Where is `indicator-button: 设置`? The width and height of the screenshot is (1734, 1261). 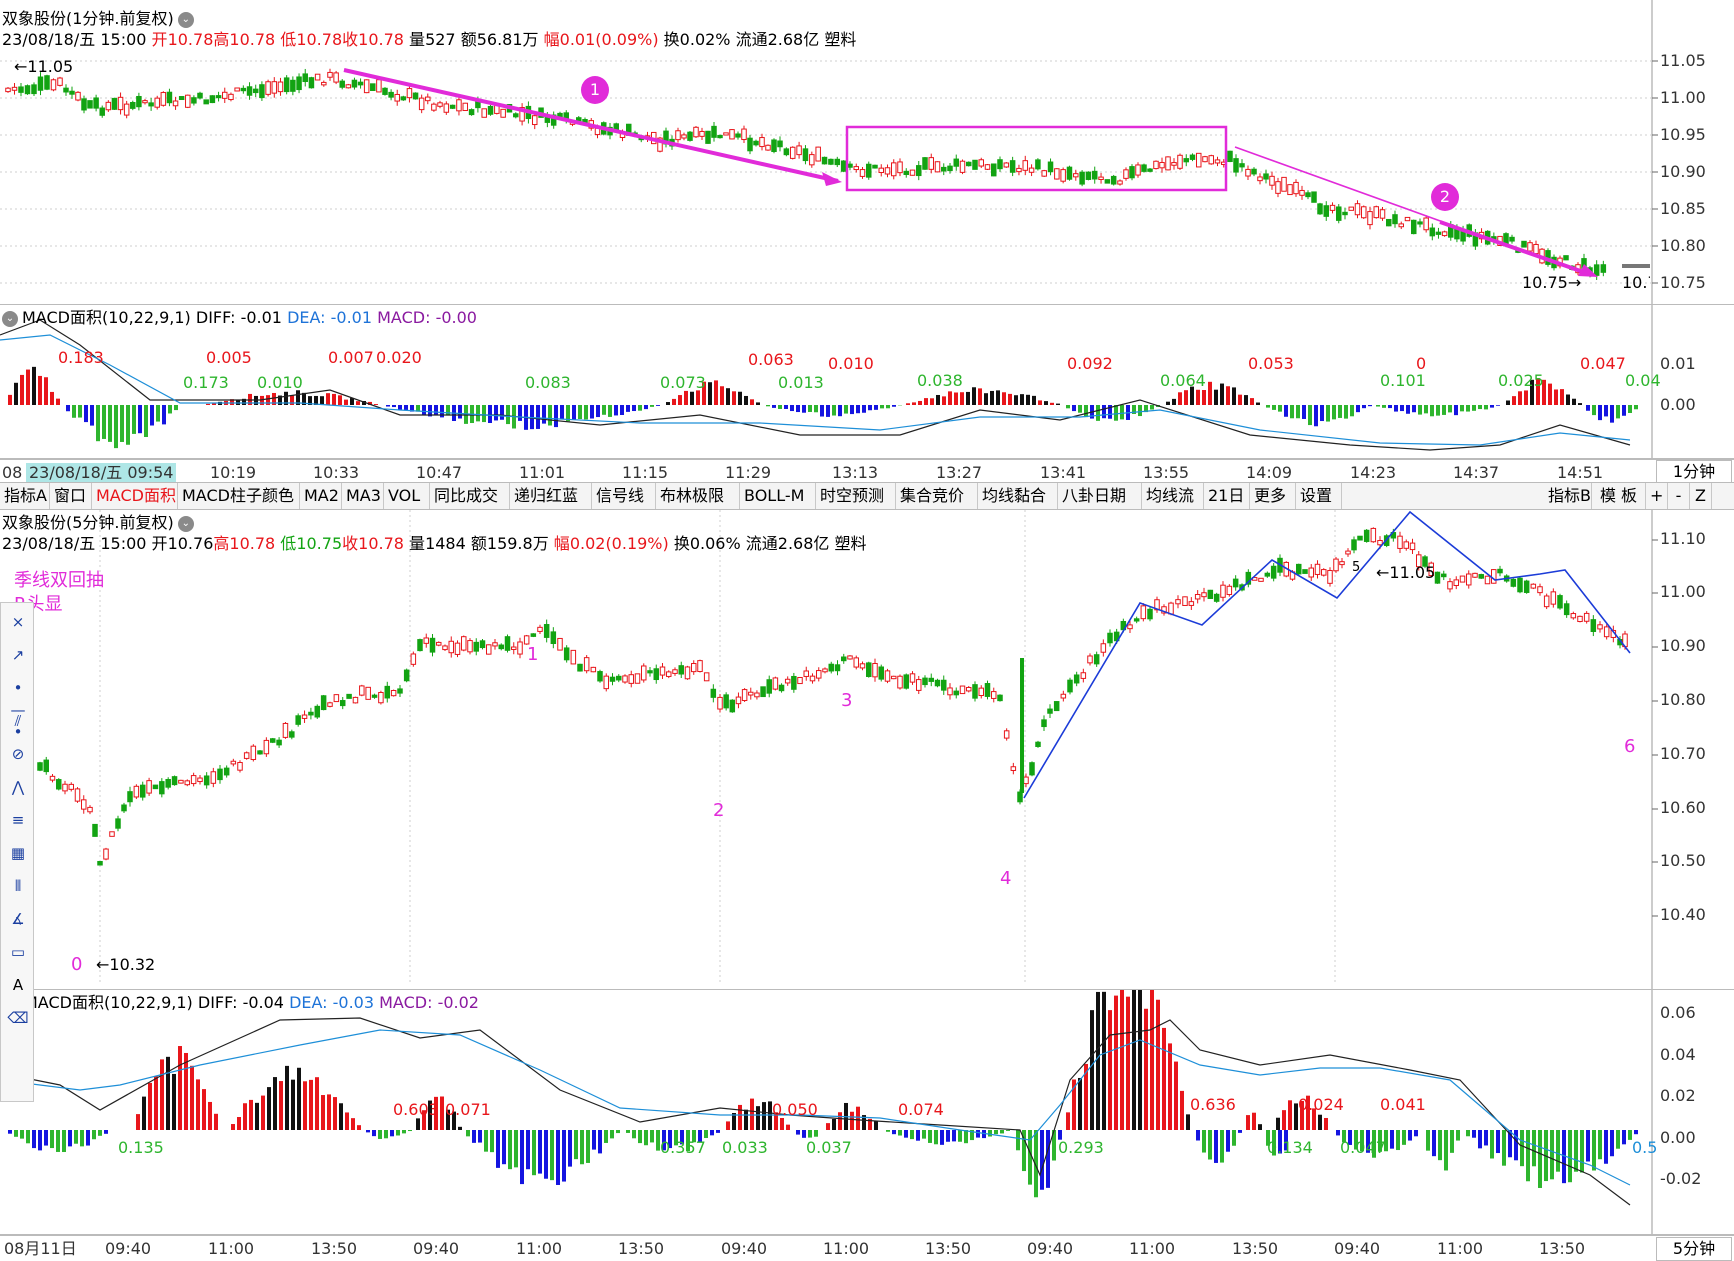 indicator-button: 设置 is located at coordinates (1319, 496).